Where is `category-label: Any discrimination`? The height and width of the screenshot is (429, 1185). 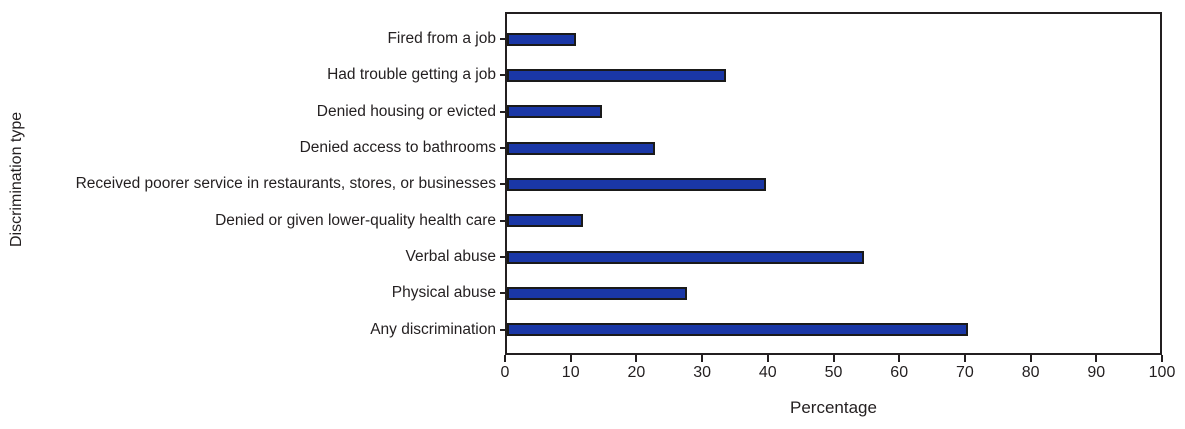 category-label: Any discrimination is located at coordinates (433, 329).